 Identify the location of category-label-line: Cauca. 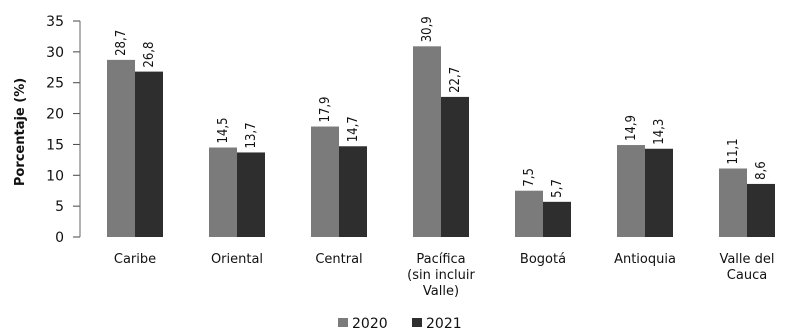
(747, 275).